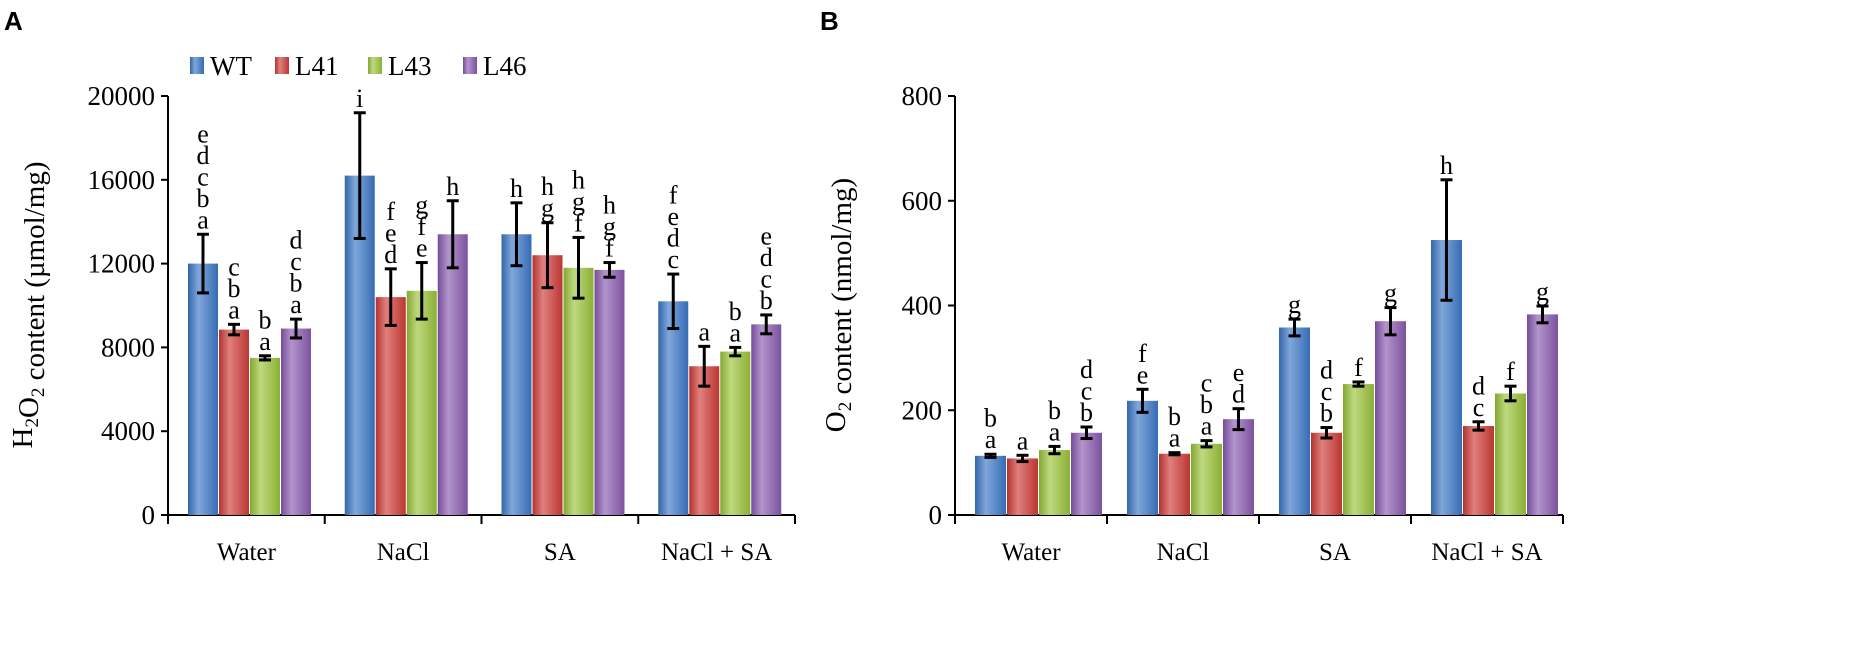 This screenshot has height=667, width=1850. I want to click on y-tick-label: 200, so click(922, 410).